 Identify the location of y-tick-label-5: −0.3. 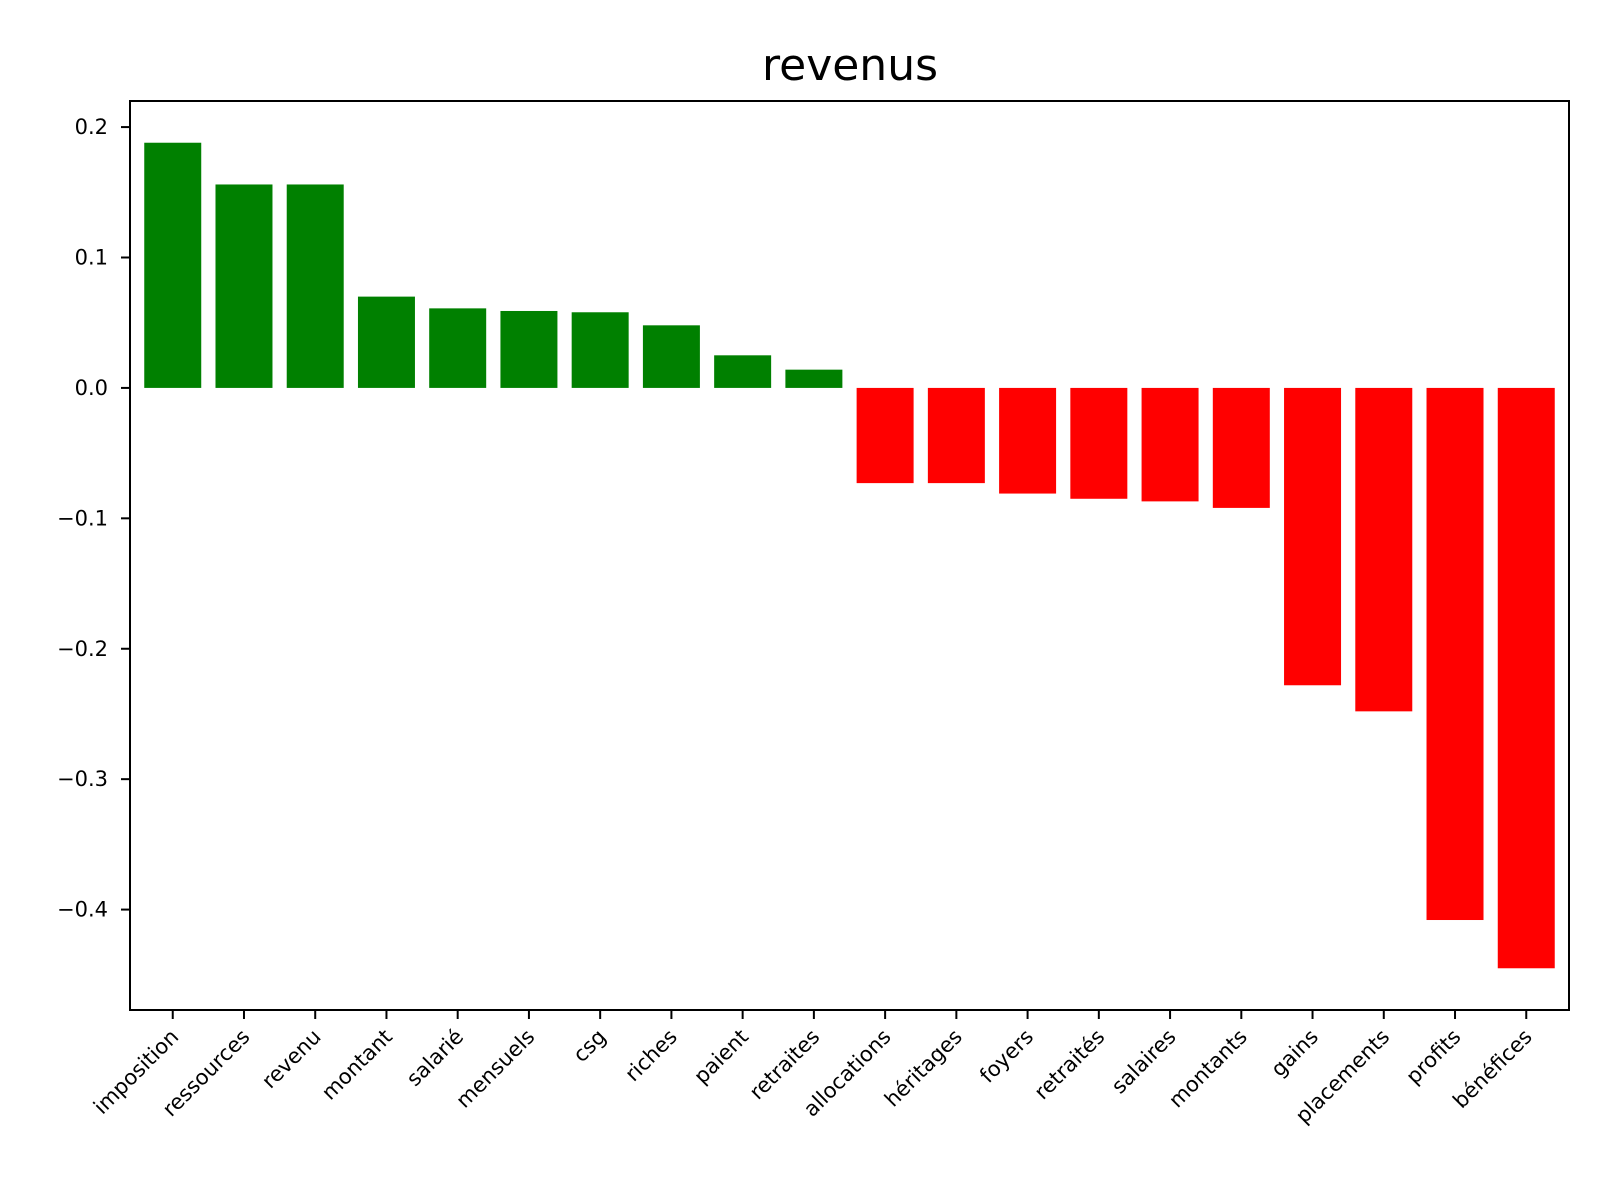
(82, 779).